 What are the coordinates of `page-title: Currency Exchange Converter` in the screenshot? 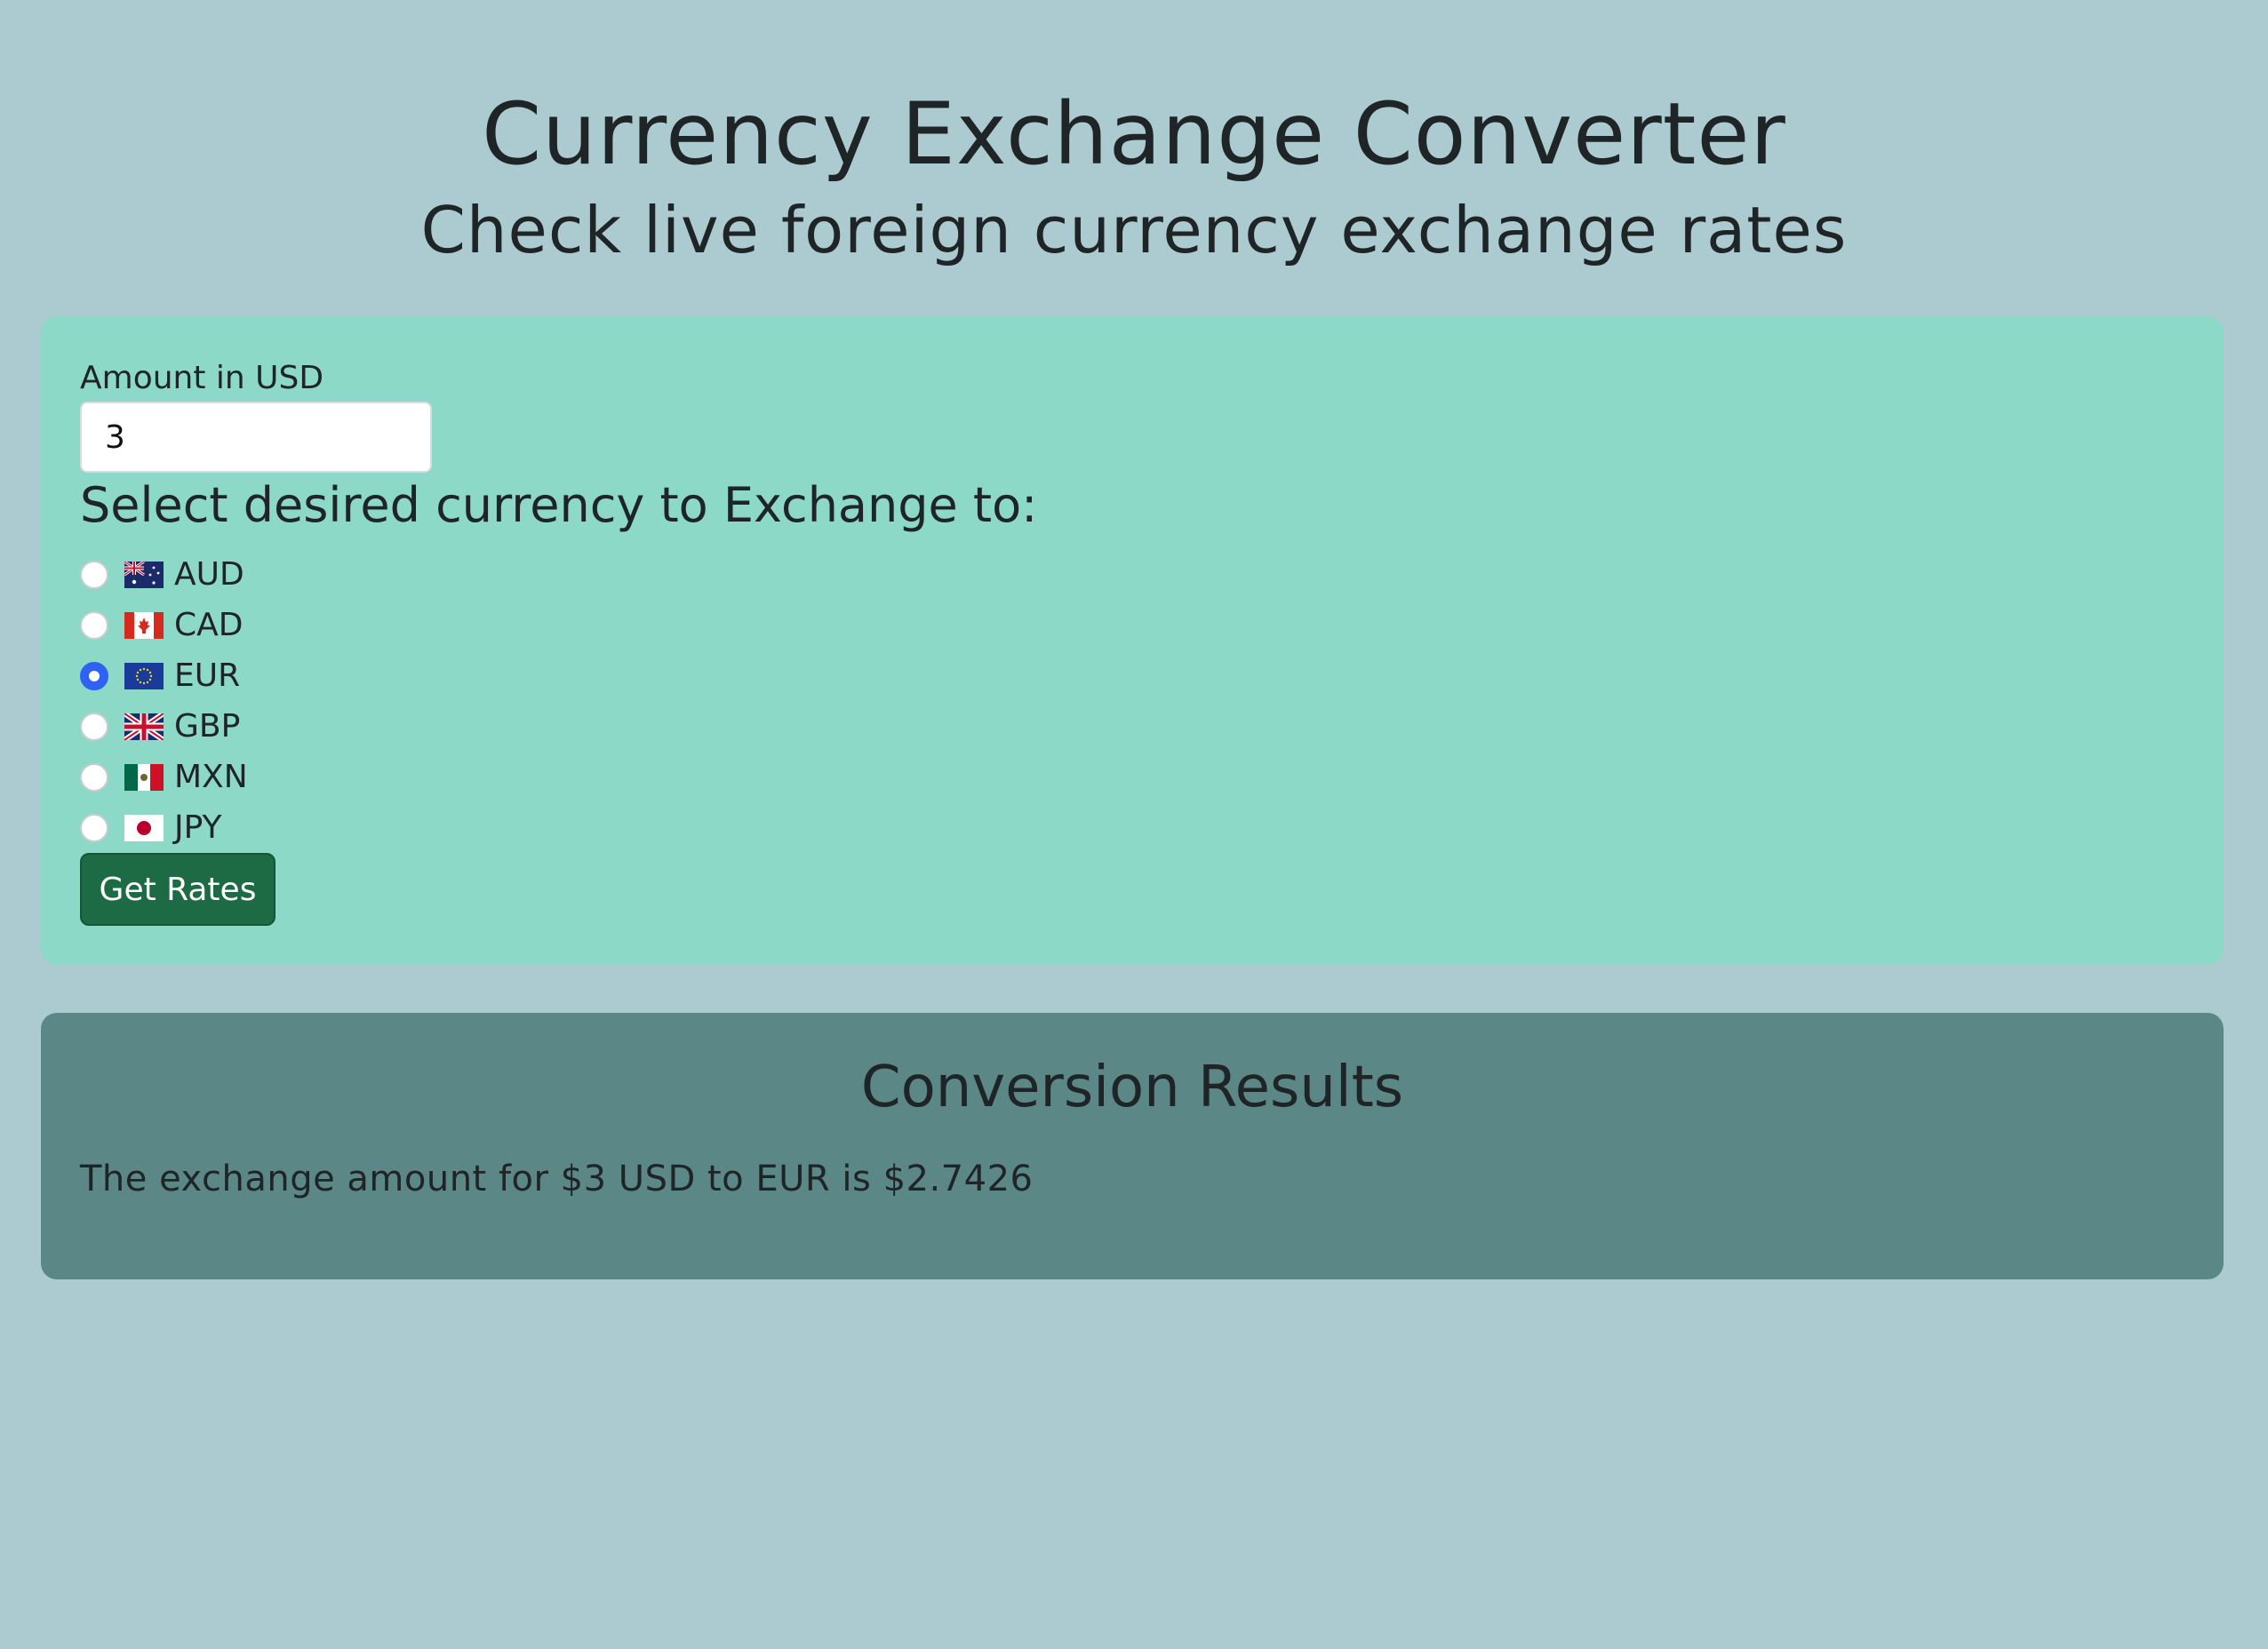 It's located at (1134, 134).